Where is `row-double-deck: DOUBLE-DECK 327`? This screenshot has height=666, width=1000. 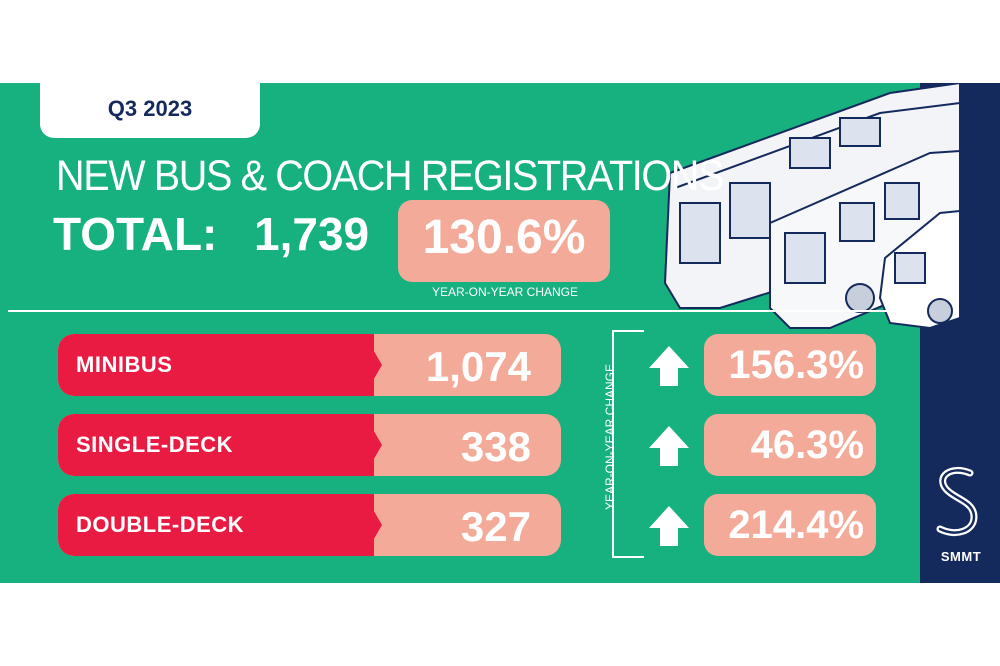 row-double-deck: DOUBLE-DECK 327 is located at coordinates (309, 525).